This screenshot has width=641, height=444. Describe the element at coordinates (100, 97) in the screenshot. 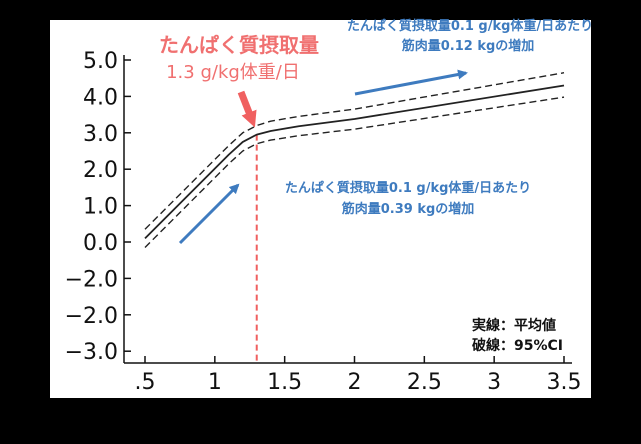

I see `y-tick-label: 4.0` at that location.